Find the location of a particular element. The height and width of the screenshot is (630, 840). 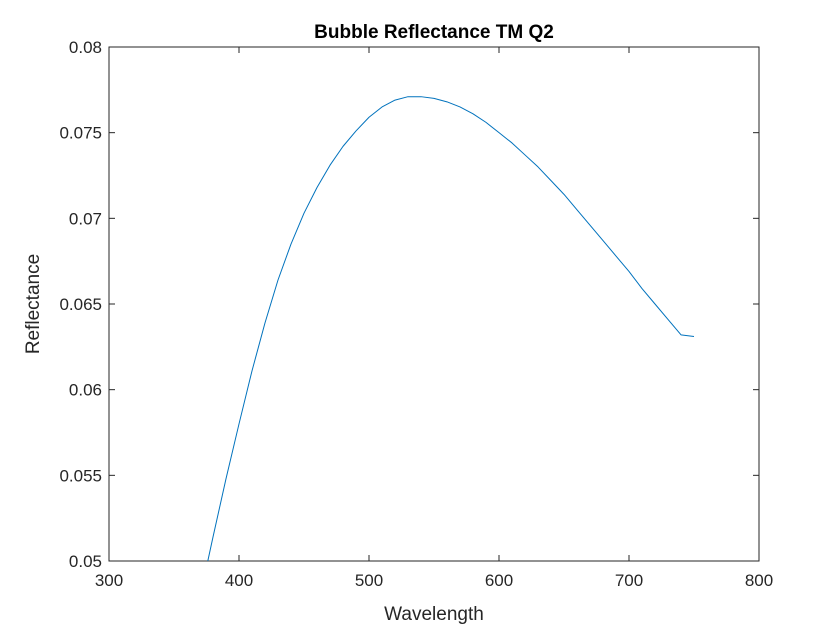

x-axis-label: Wavelength is located at coordinates (434, 614).